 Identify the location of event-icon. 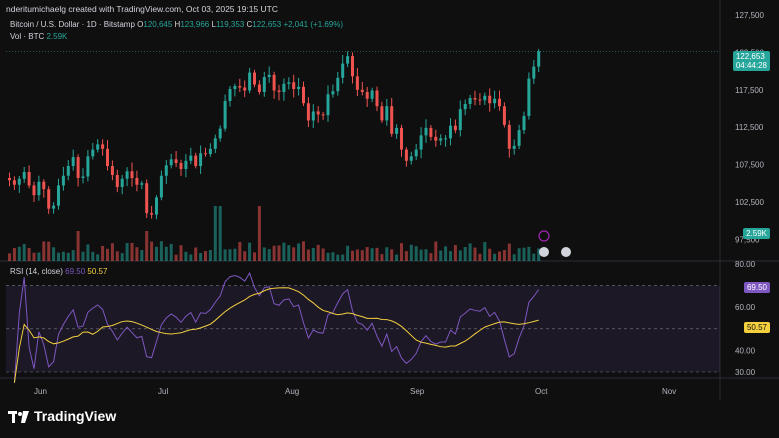
(544, 236).